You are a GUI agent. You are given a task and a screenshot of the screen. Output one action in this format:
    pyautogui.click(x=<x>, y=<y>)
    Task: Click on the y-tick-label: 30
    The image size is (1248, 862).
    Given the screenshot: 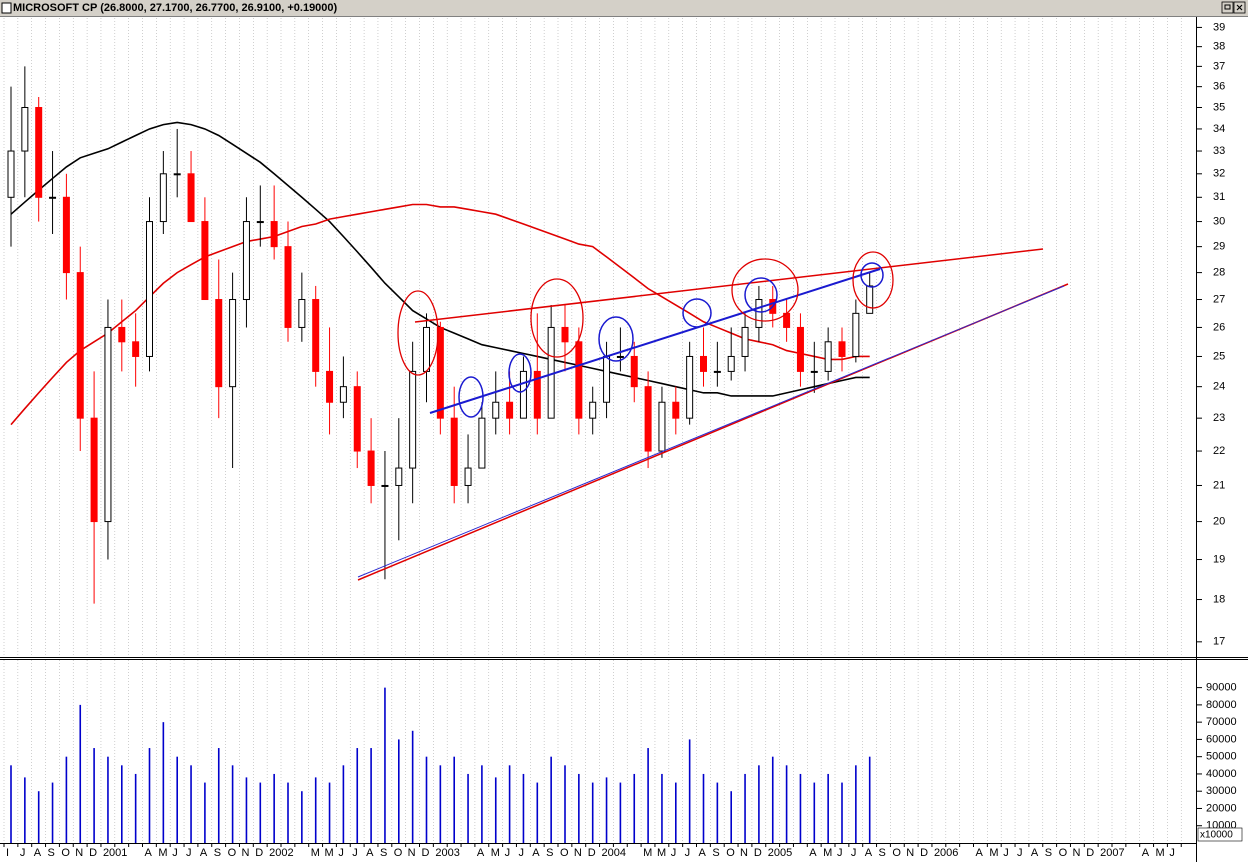 What is the action you would take?
    pyautogui.click(x=1219, y=221)
    